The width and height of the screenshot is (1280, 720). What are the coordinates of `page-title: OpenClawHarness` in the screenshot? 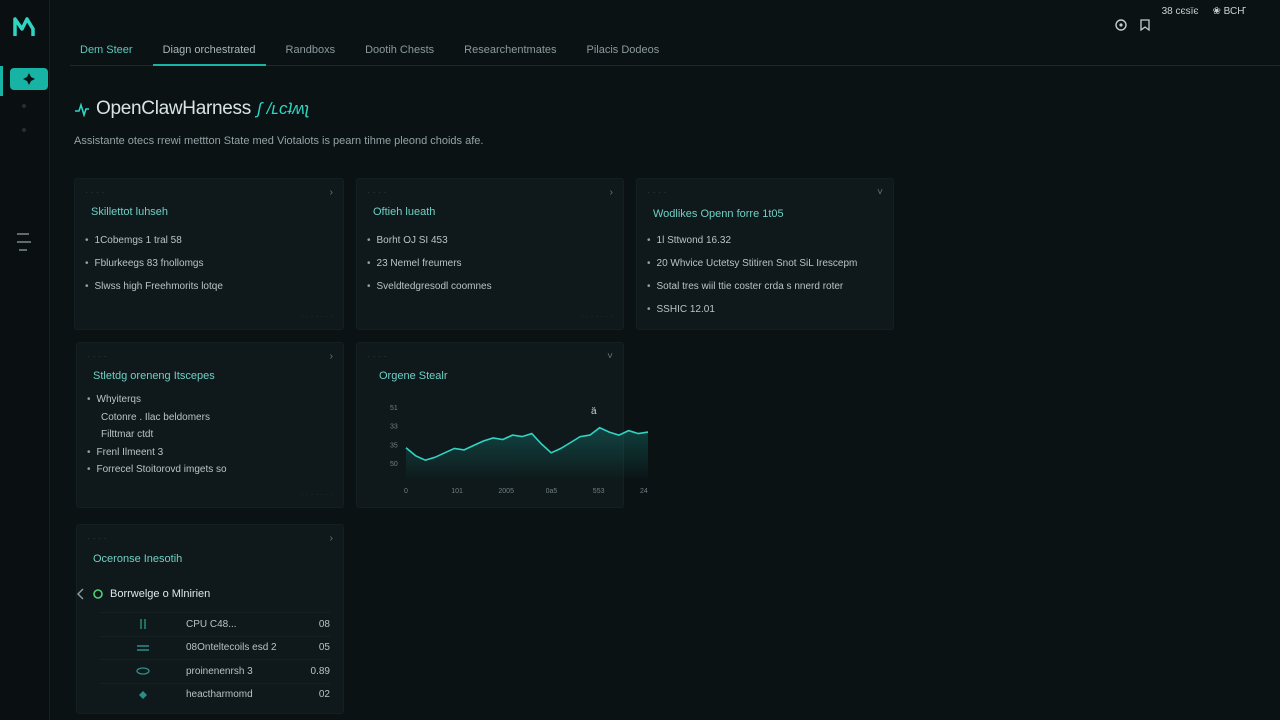 It's located at (173, 108).